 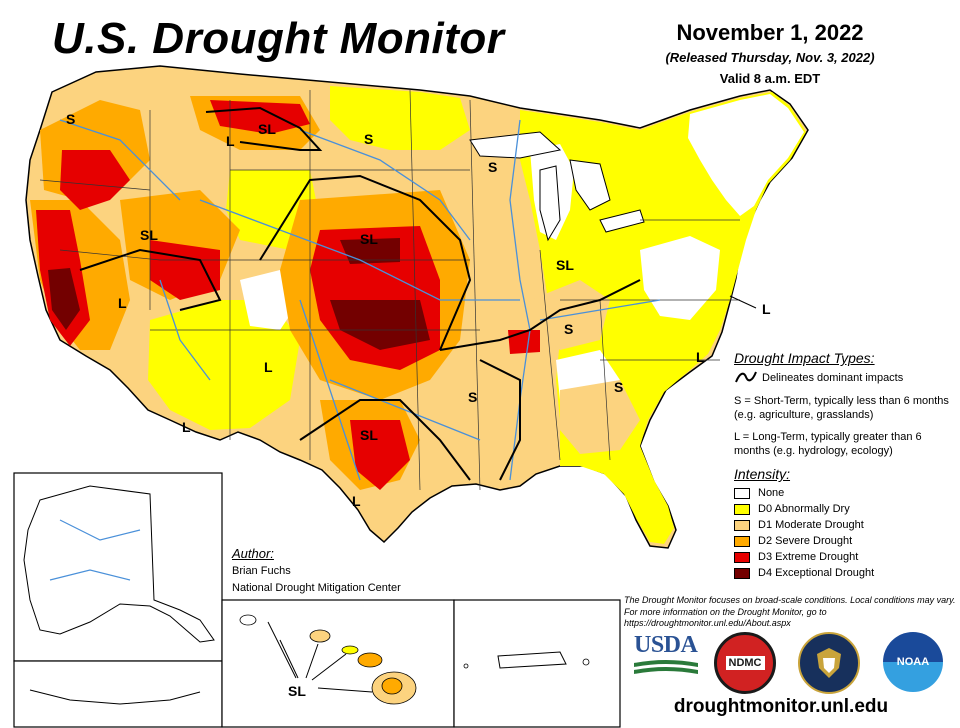 What do you see at coordinates (811, 525) in the screenshot?
I see `legend-label: D1 Moderate Drought` at bounding box center [811, 525].